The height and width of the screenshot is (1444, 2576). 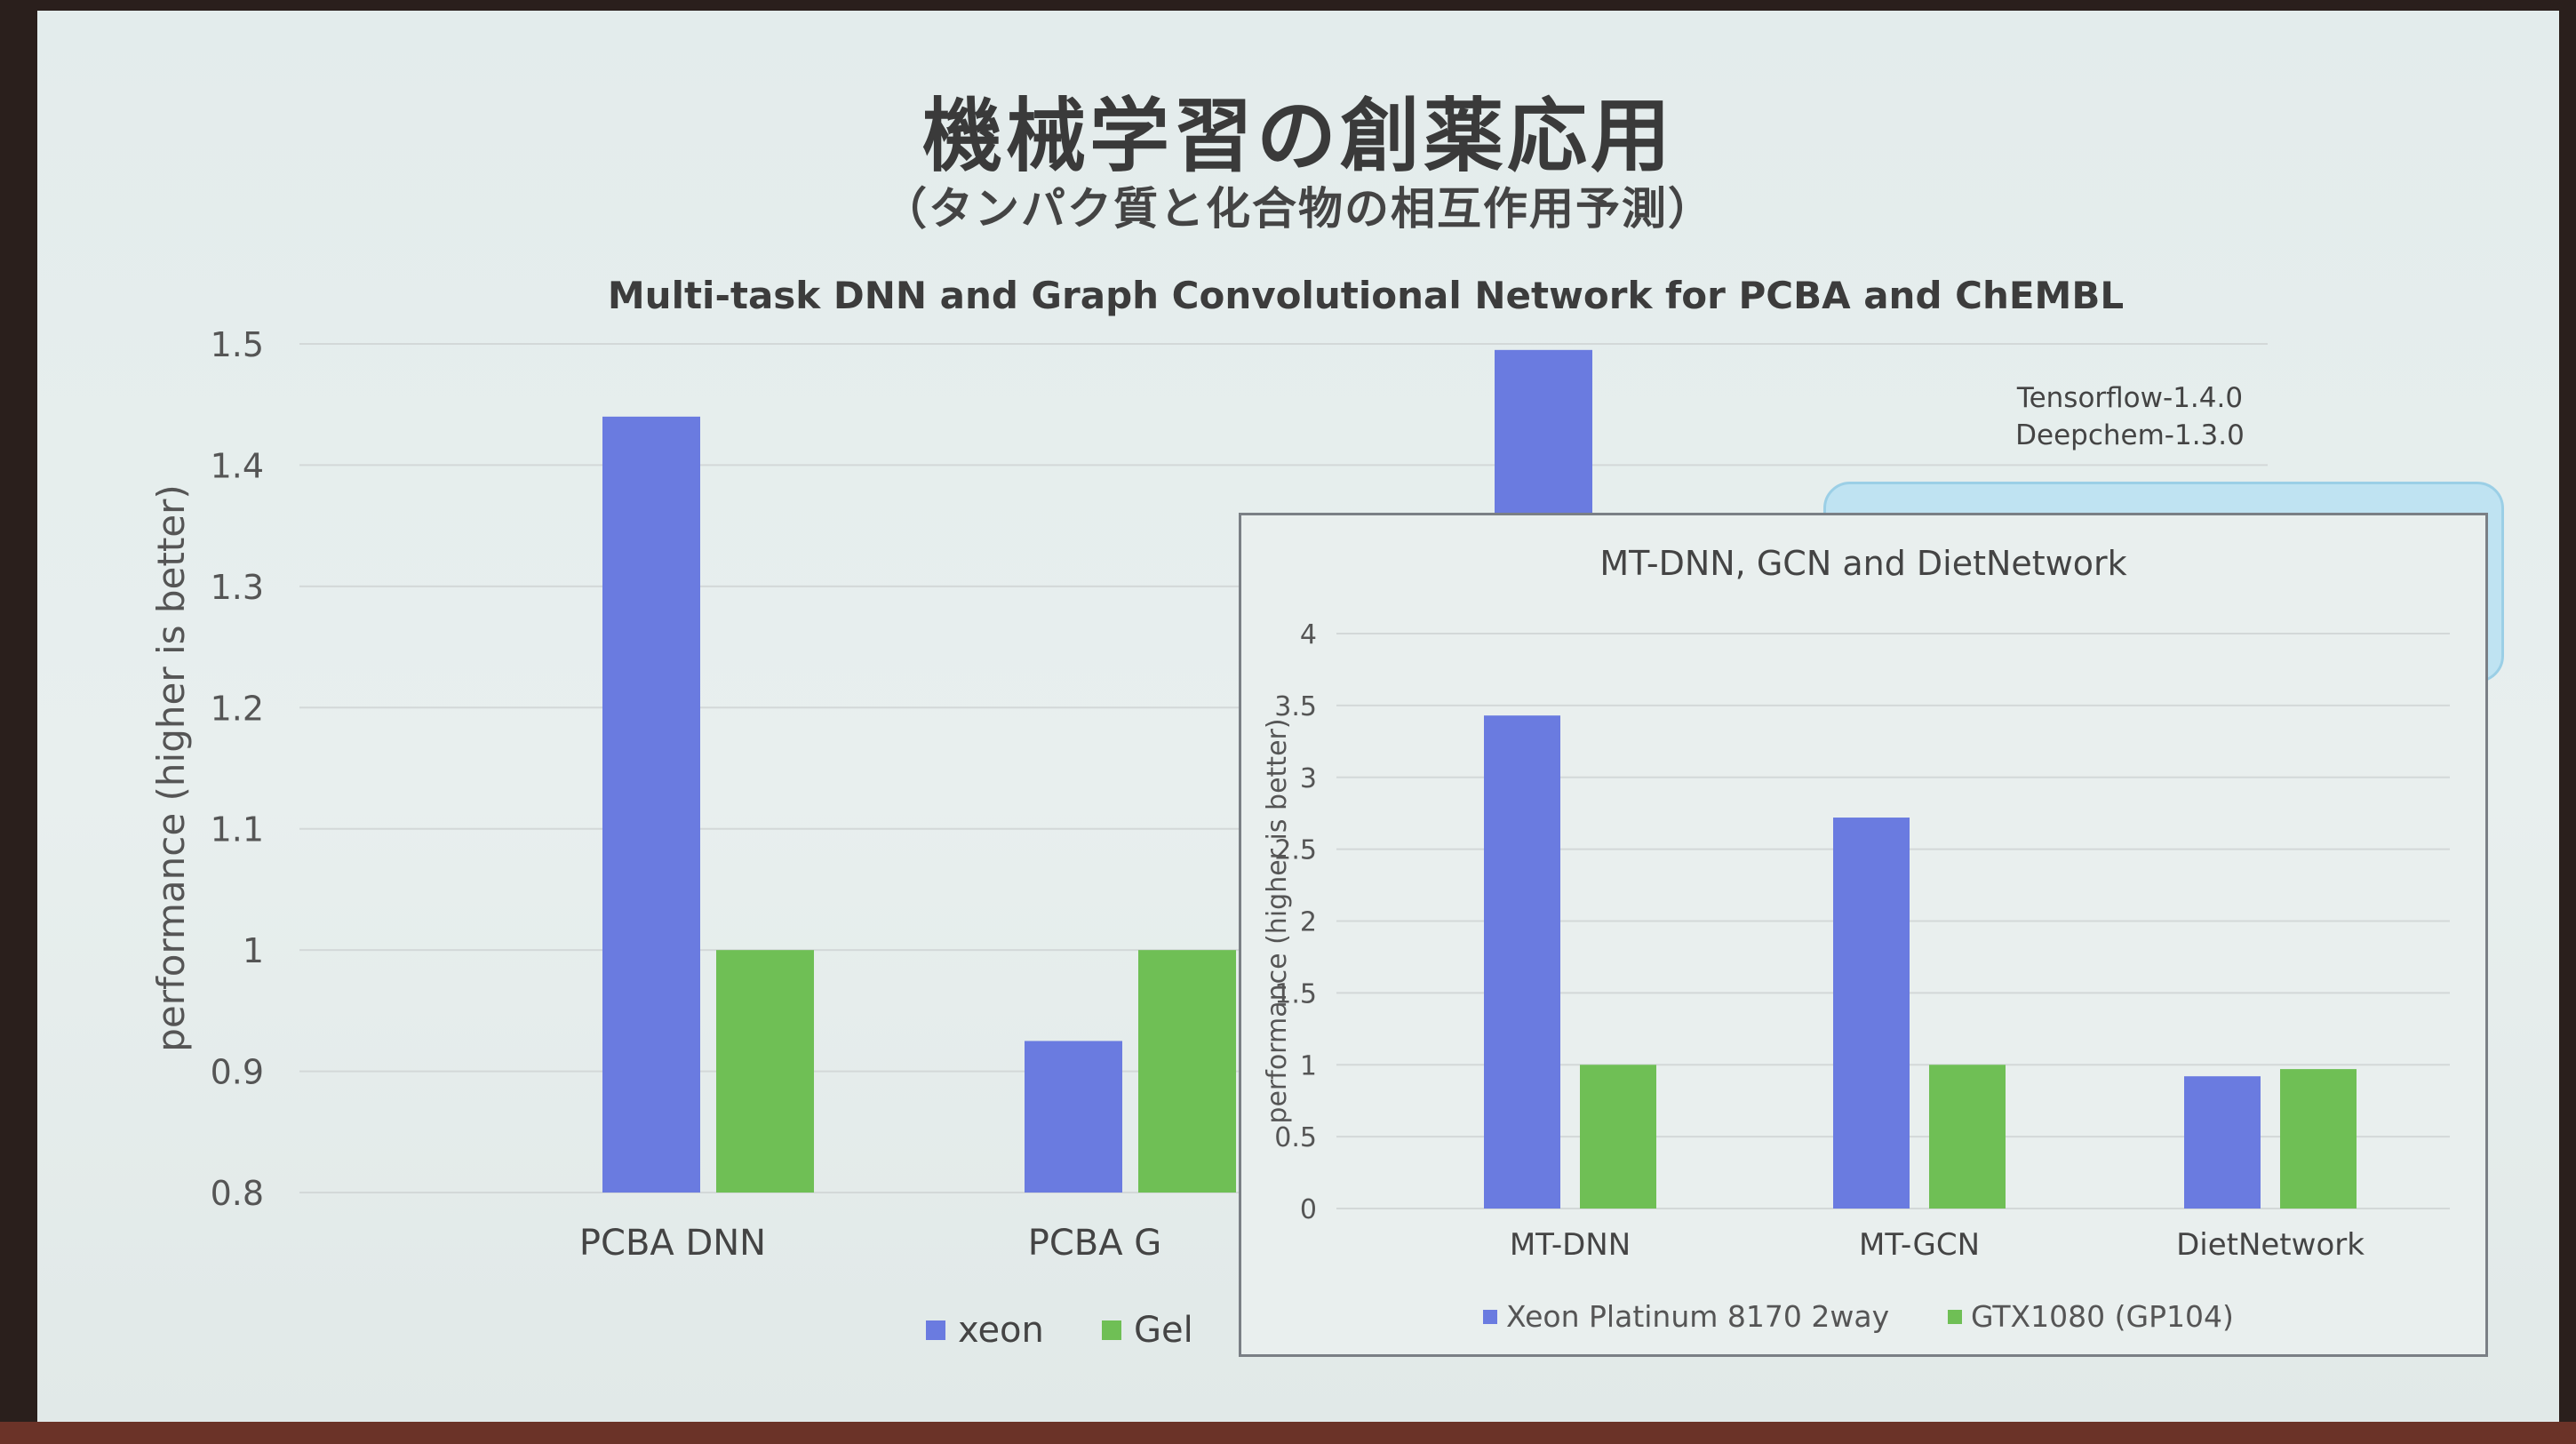 What do you see at coordinates (2130, 435) in the screenshot?
I see `version-deepchem: Deepchem-1.3.0` at bounding box center [2130, 435].